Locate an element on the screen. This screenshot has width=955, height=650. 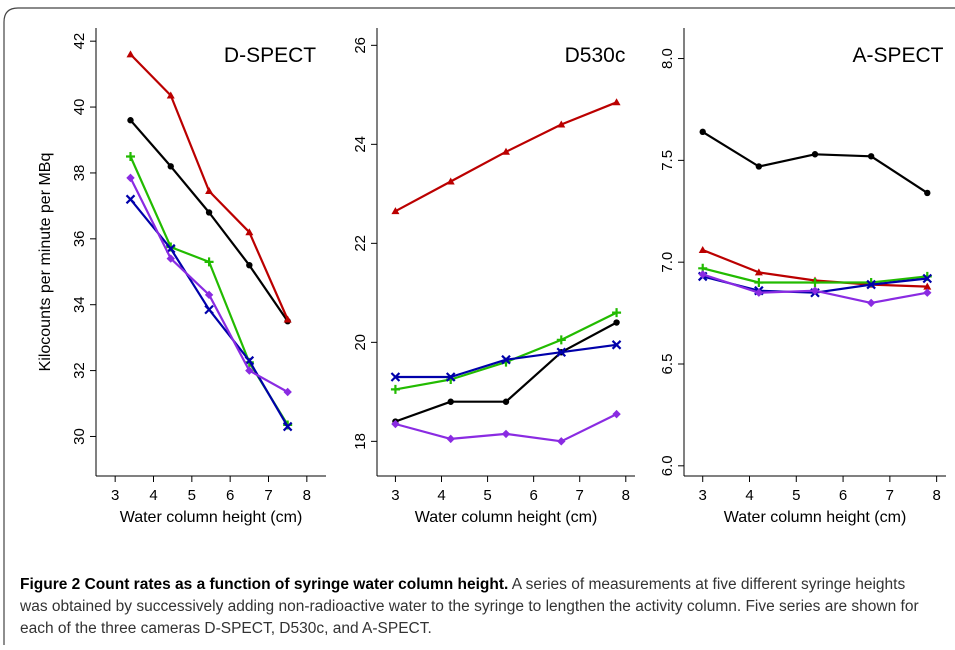
panel-title: D-SPECT is located at coordinates (270, 55).